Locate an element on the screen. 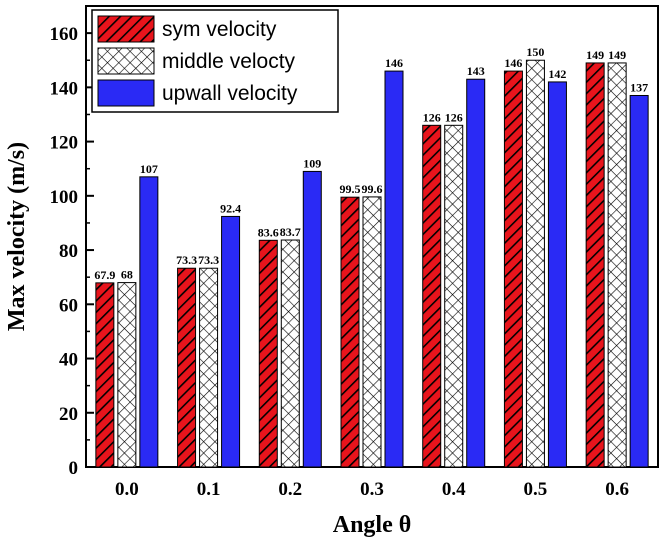 This screenshot has height=543, width=664. bar-middle-velocty-0.6 is located at coordinates (617, 265).